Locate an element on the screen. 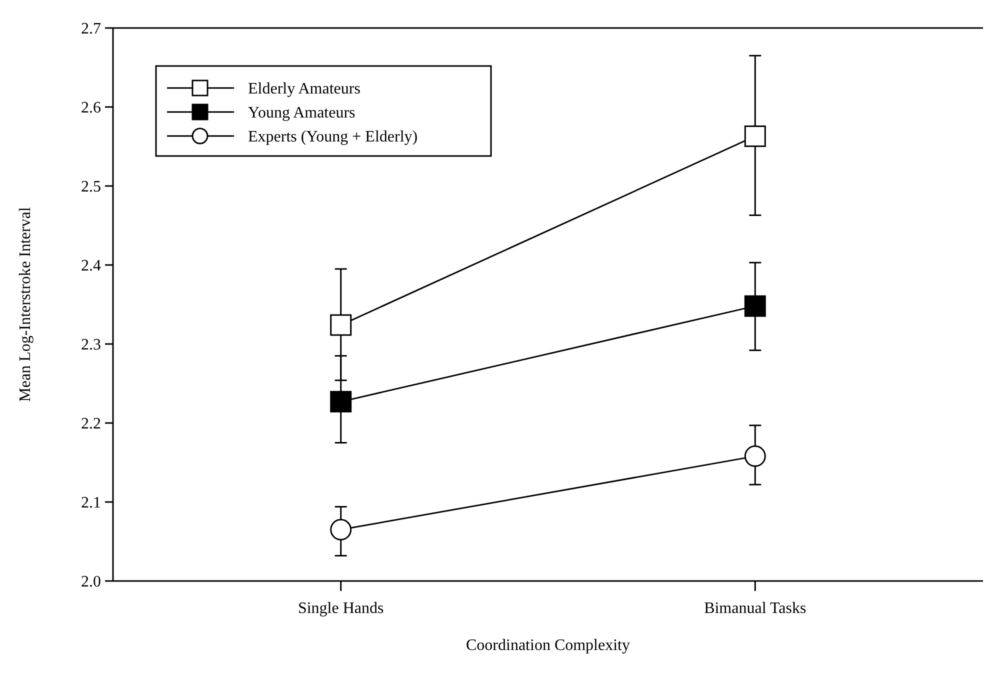 The image size is (993, 676). y-tick-label: 2.5 is located at coordinates (91, 187).